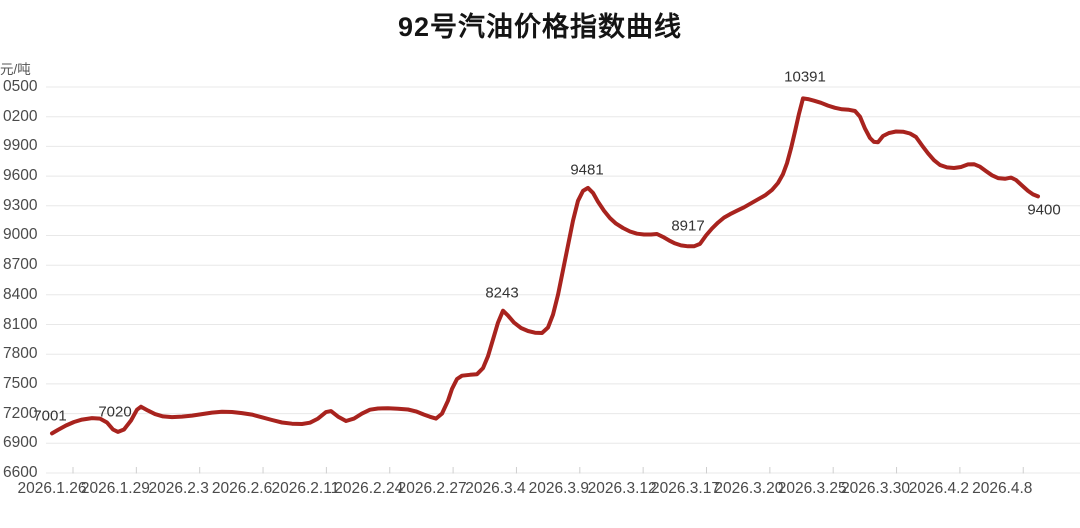 Image resolution: width=1080 pixels, height=528 pixels. What do you see at coordinates (548, 470) in the screenshot?
I see `x-axis-ticks` at bounding box center [548, 470].